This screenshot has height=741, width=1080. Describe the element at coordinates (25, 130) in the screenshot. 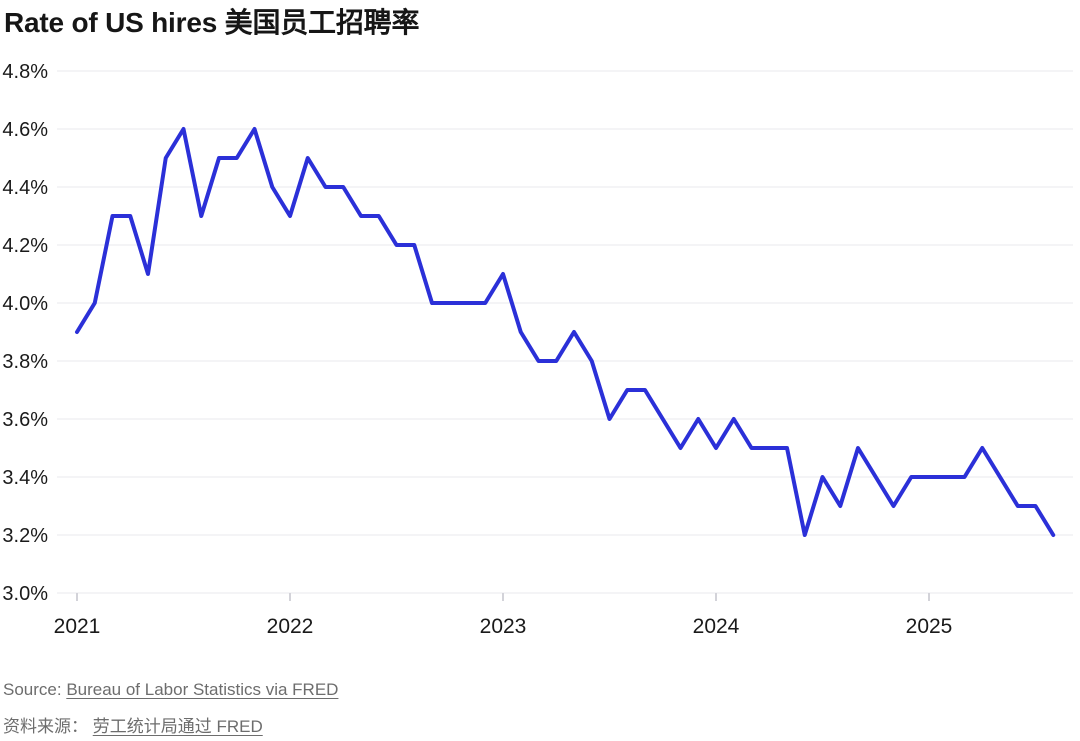

I see `y-tick-label-4.6%: 4.6%` at that location.